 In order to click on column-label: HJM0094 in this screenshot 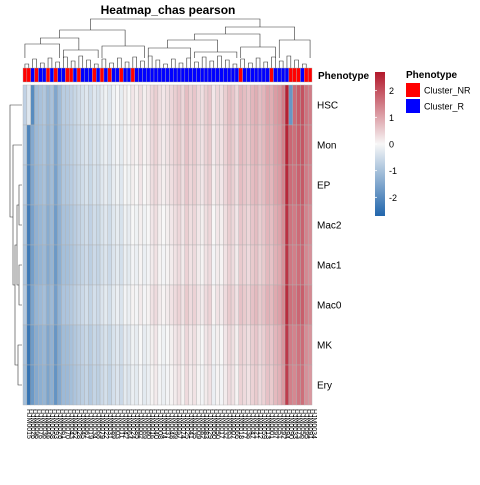, I will do `click(286, 424)`.